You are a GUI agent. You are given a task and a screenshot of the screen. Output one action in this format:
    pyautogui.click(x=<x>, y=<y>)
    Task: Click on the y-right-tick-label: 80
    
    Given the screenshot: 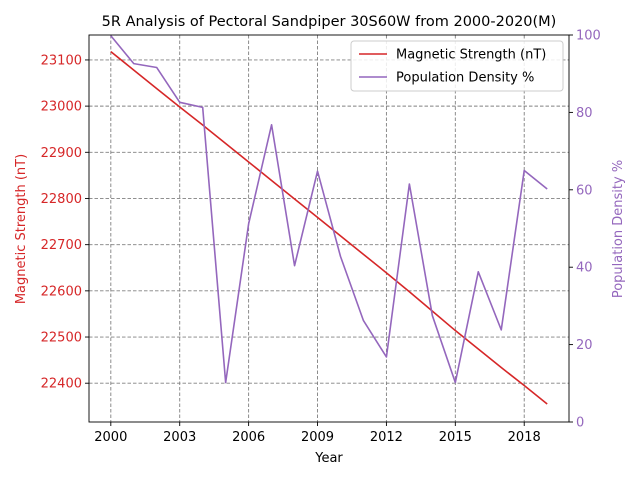 What is the action you would take?
    pyautogui.click(x=584, y=113)
    